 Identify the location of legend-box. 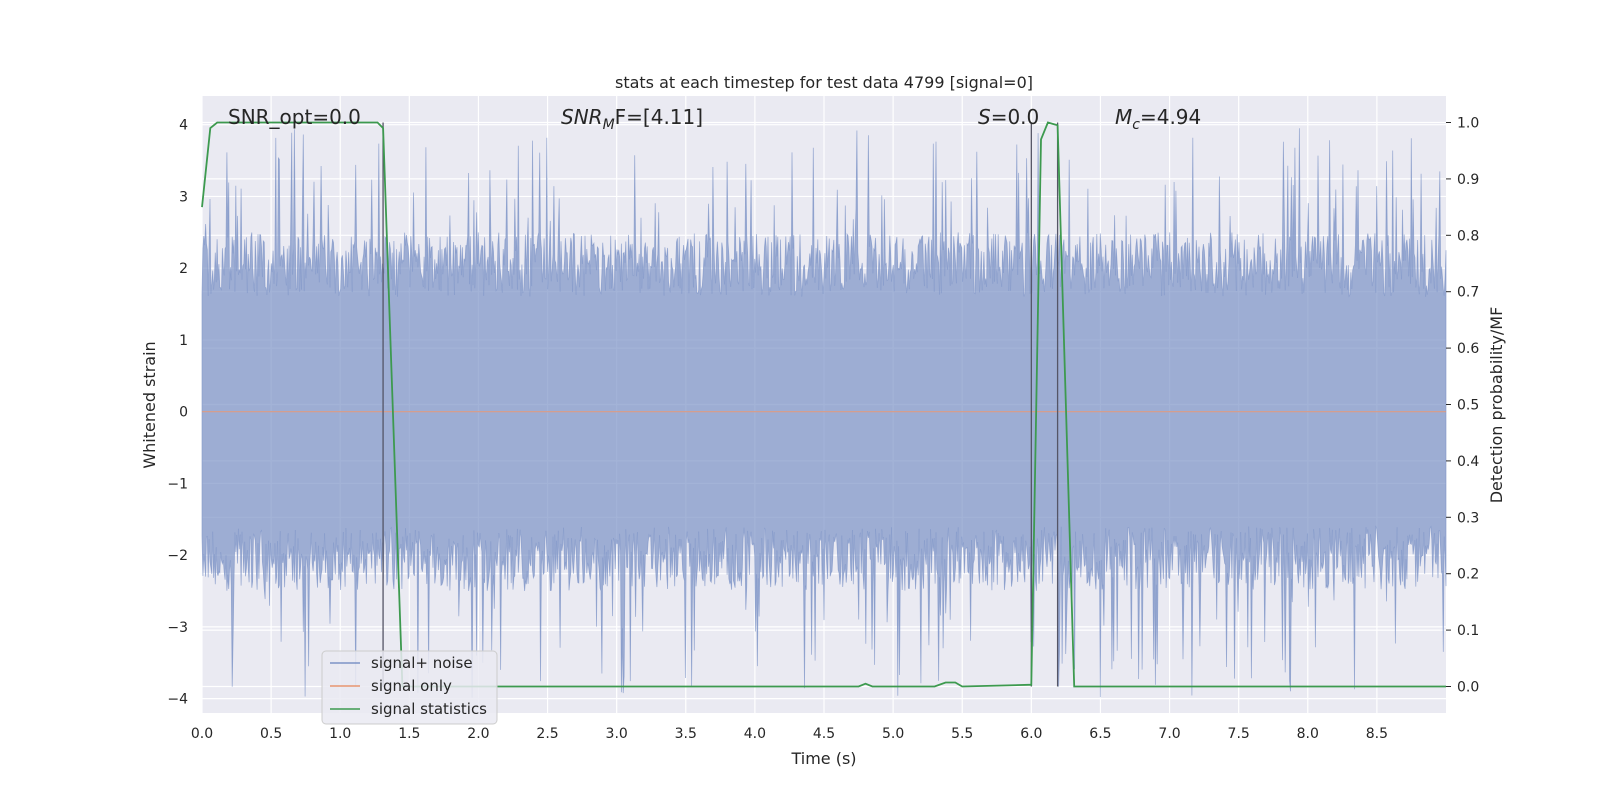
(409, 687).